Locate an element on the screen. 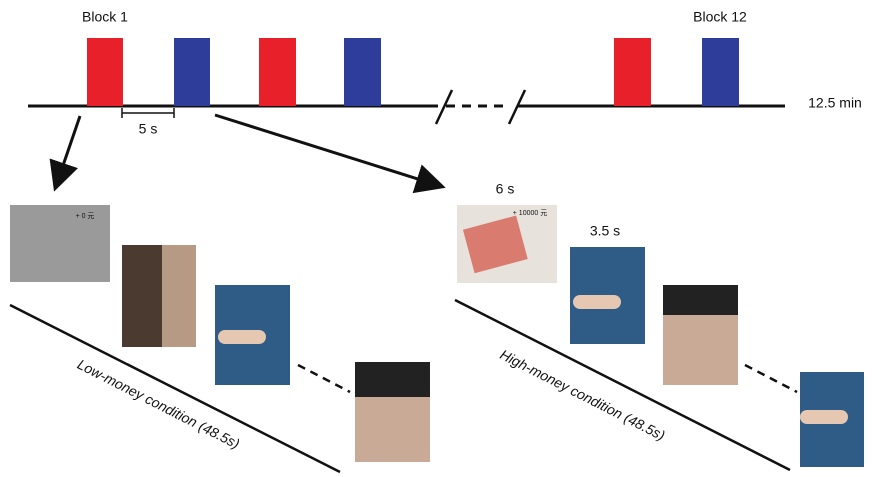 The height and width of the screenshot is (477, 872). reward-text: + 0 元 is located at coordinates (85, 216).